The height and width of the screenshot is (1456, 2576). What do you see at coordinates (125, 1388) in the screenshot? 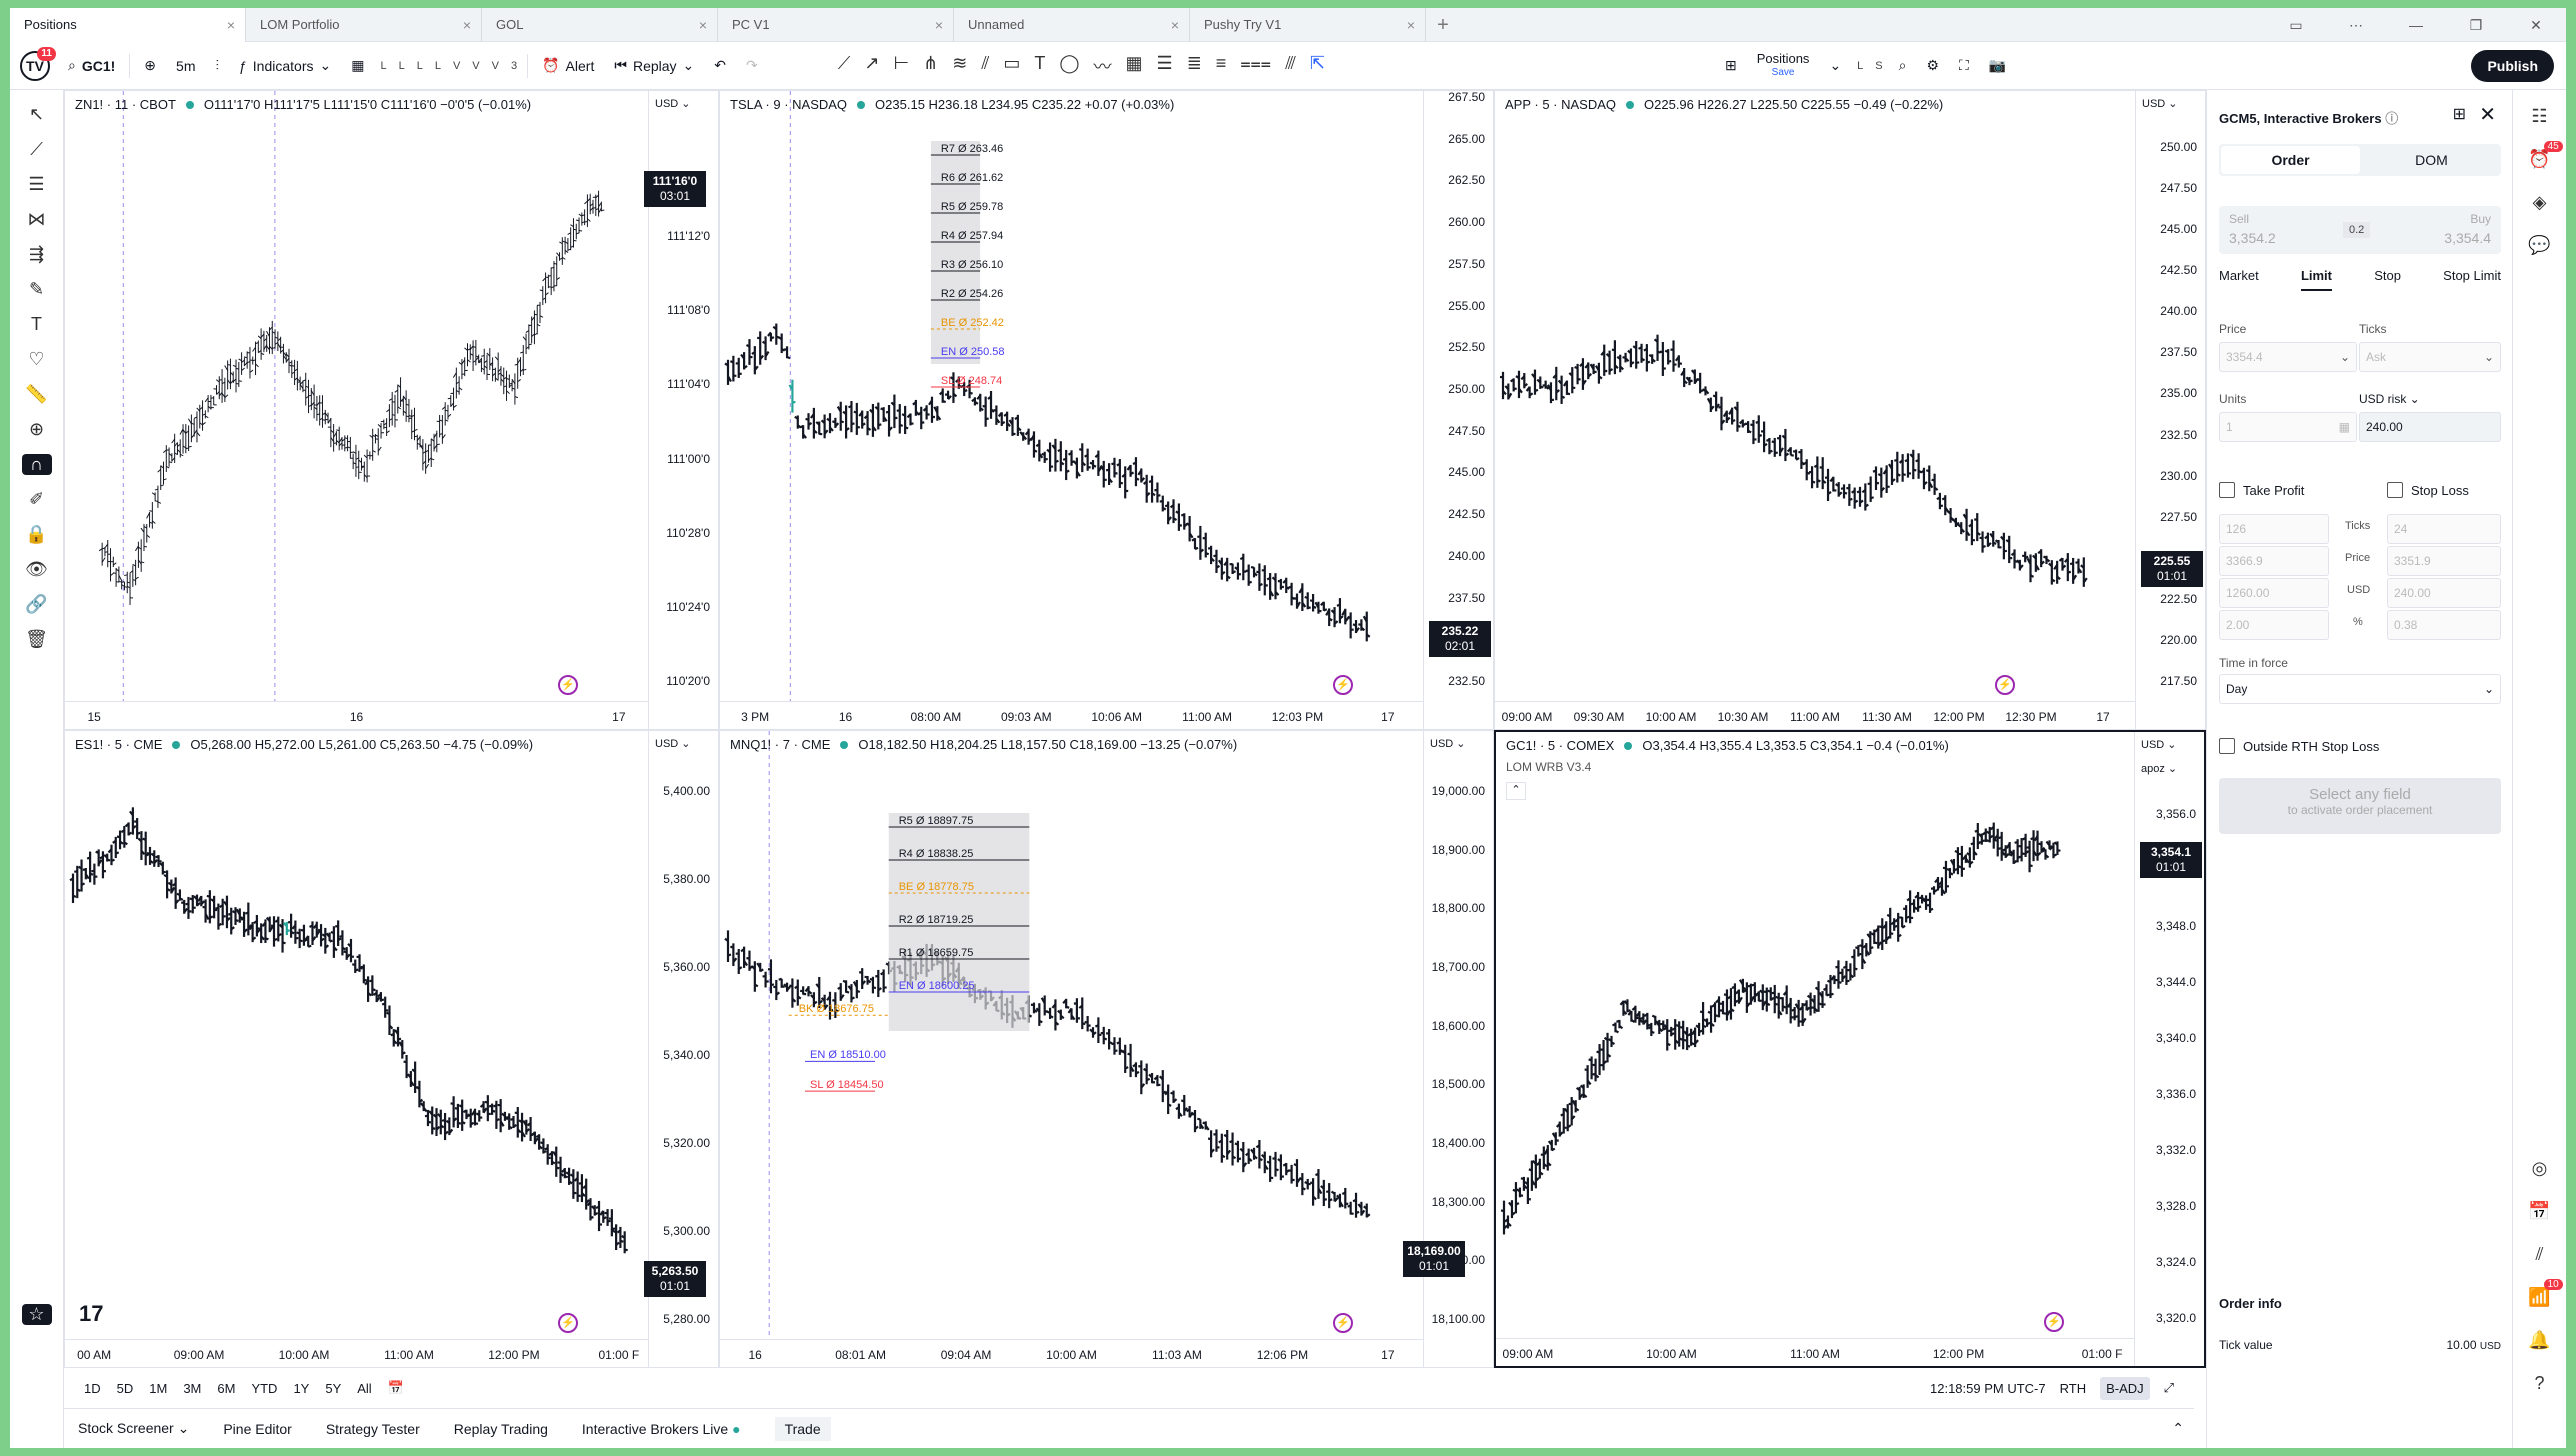
I see `range-5d: 5D` at bounding box center [125, 1388].